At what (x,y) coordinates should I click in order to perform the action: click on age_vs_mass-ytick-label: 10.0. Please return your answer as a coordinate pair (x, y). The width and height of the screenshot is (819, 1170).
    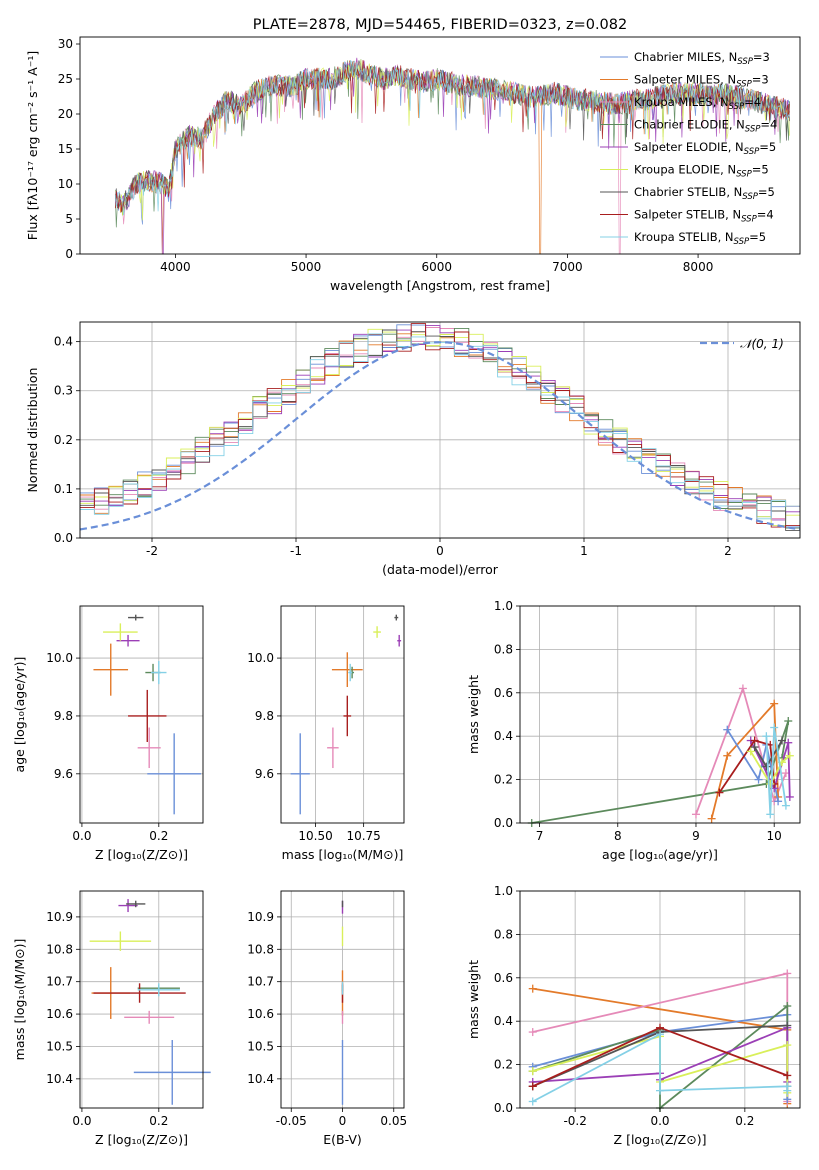
    Looking at the image, I should click on (260, 658).